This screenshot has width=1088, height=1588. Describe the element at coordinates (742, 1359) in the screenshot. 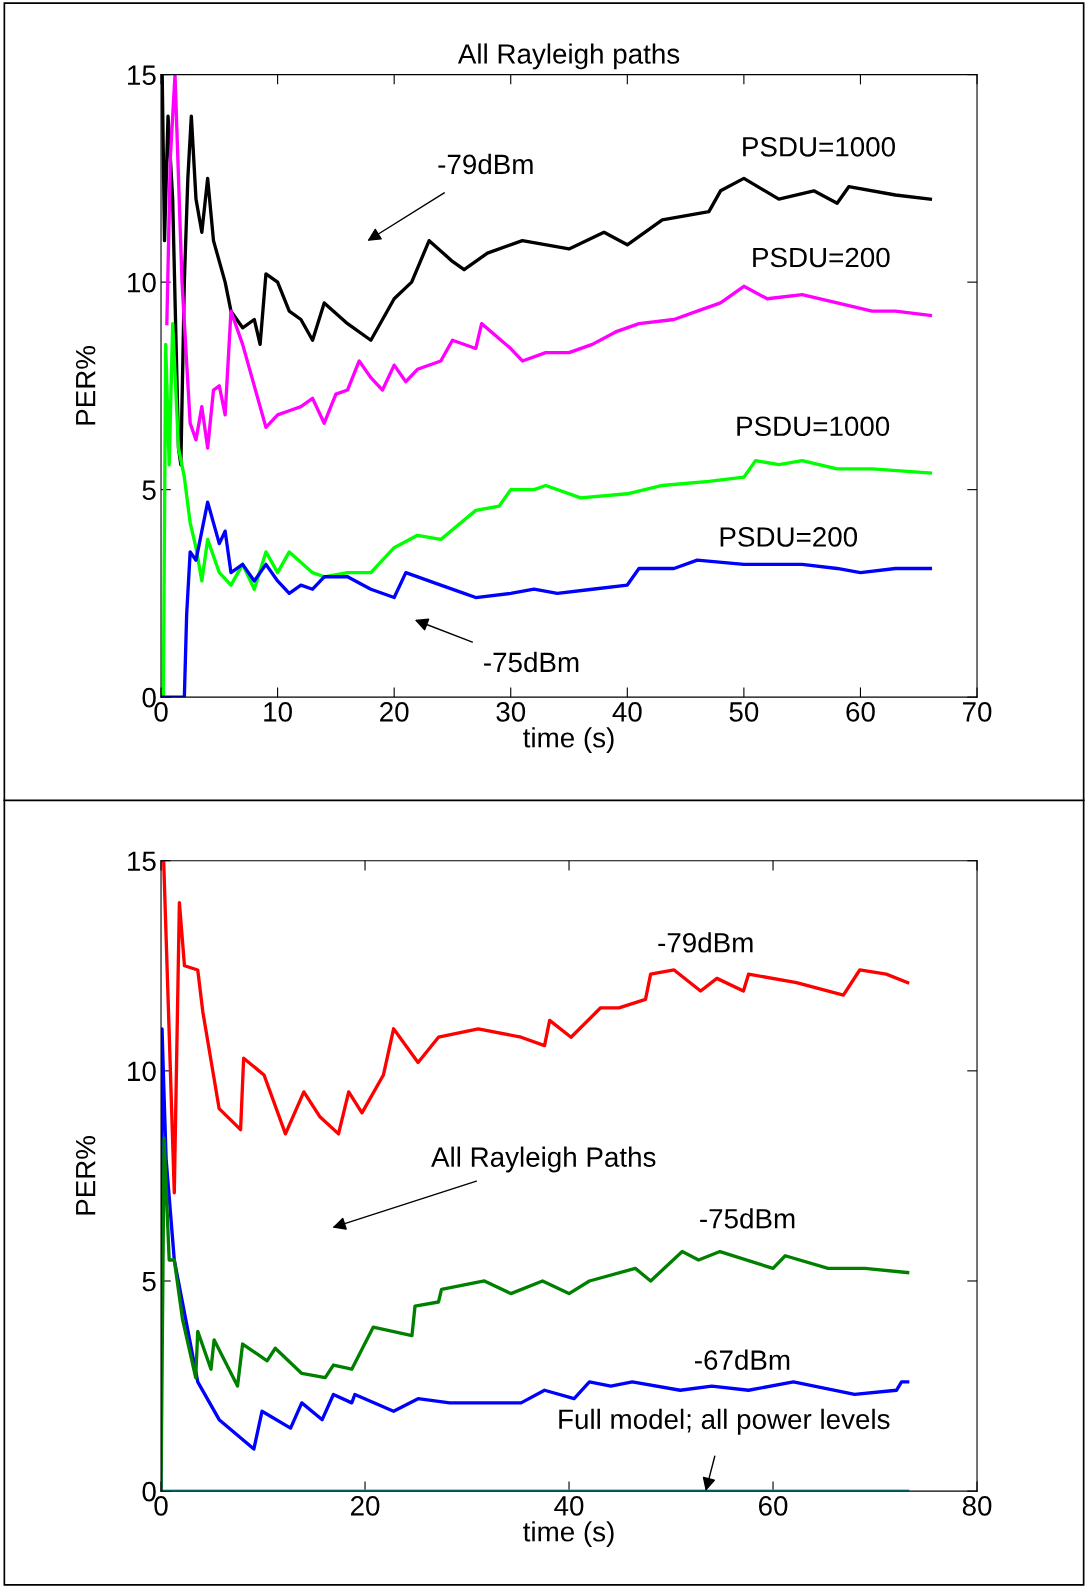

I see `annotation: -67dBm` at that location.